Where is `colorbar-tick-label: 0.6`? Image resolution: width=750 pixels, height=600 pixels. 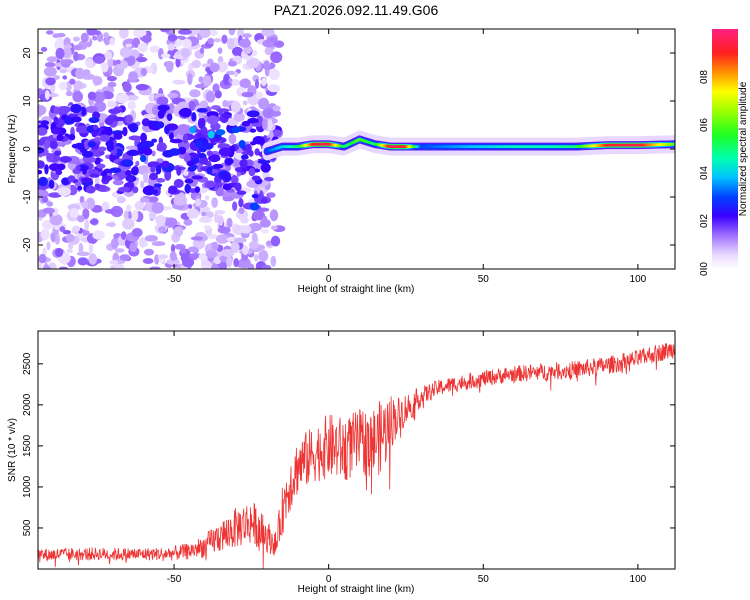 colorbar-tick-label: 0.6 is located at coordinates (704, 125).